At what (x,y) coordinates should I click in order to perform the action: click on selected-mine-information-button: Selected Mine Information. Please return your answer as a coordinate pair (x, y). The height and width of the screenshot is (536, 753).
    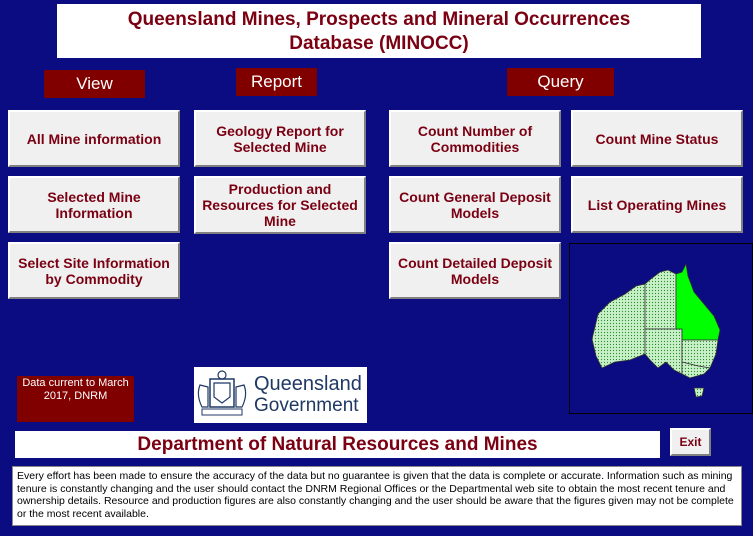
    Looking at the image, I should click on (94, 204).